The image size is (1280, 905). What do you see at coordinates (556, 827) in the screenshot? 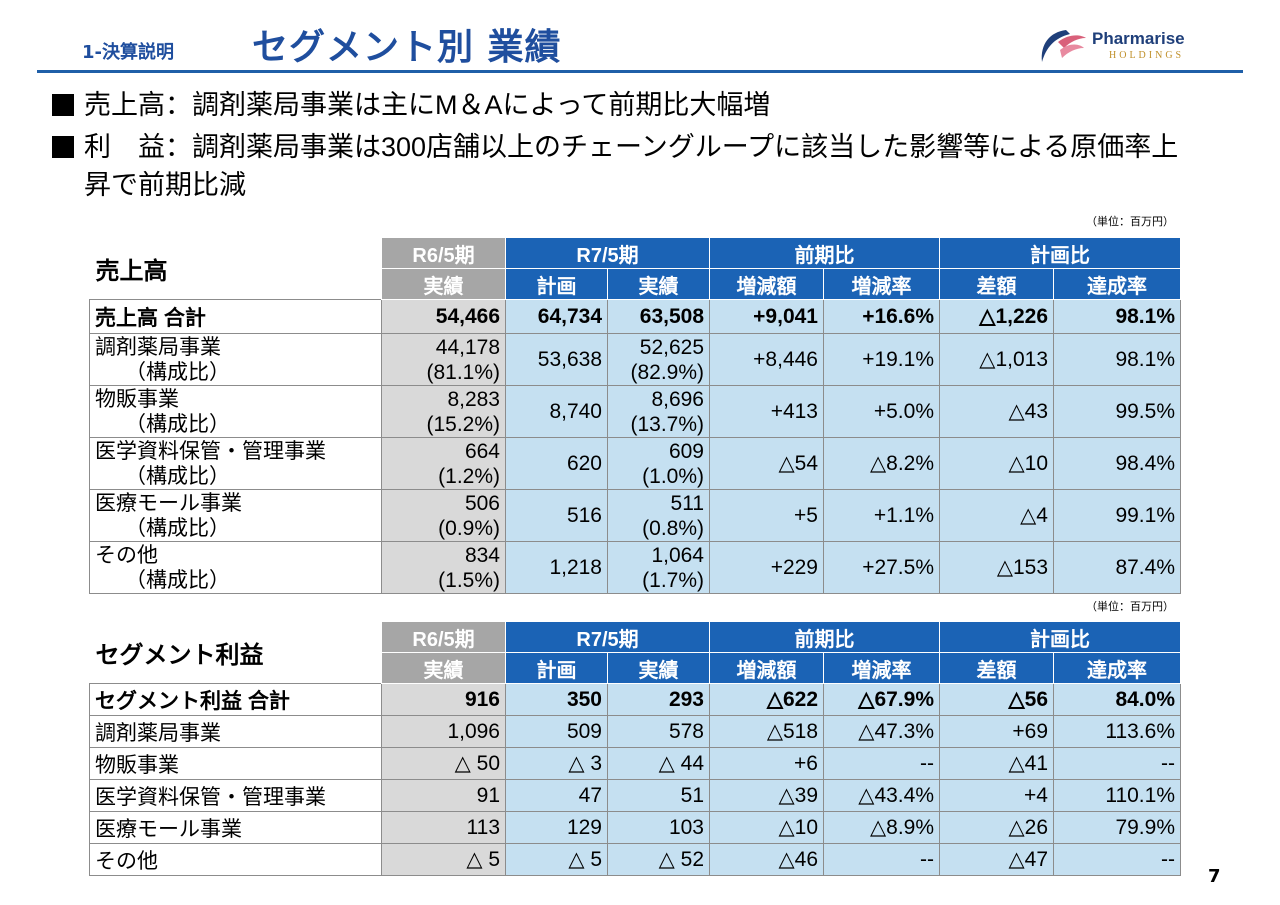
I see `cell: 129` at bounding box center [556, 827].